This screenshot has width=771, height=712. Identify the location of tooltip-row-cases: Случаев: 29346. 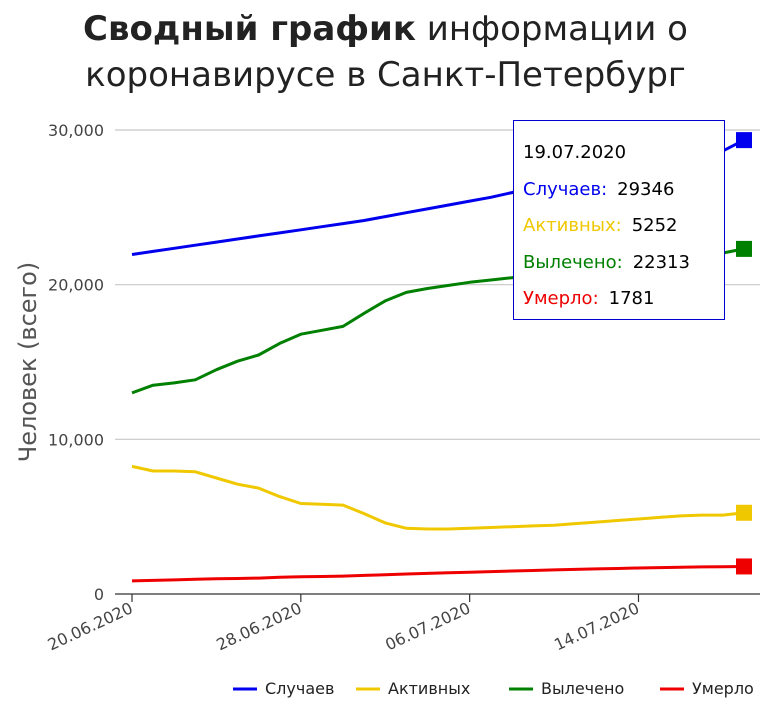
(623, 190).